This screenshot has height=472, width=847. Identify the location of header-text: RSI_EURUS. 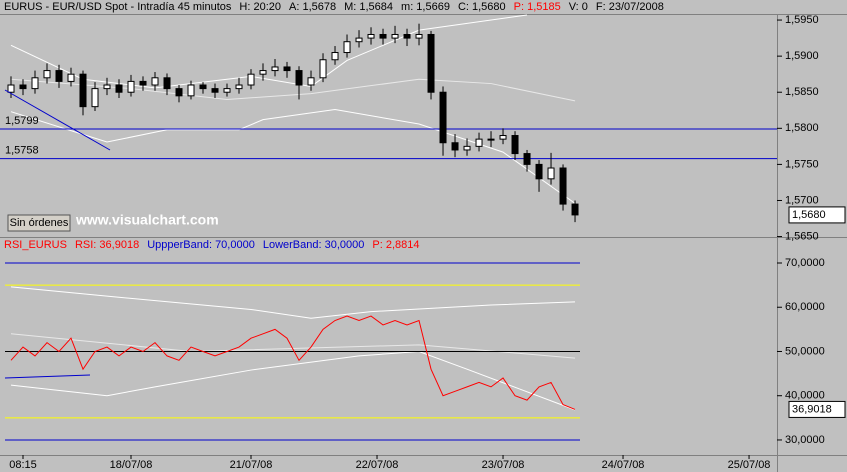
(35, 245).